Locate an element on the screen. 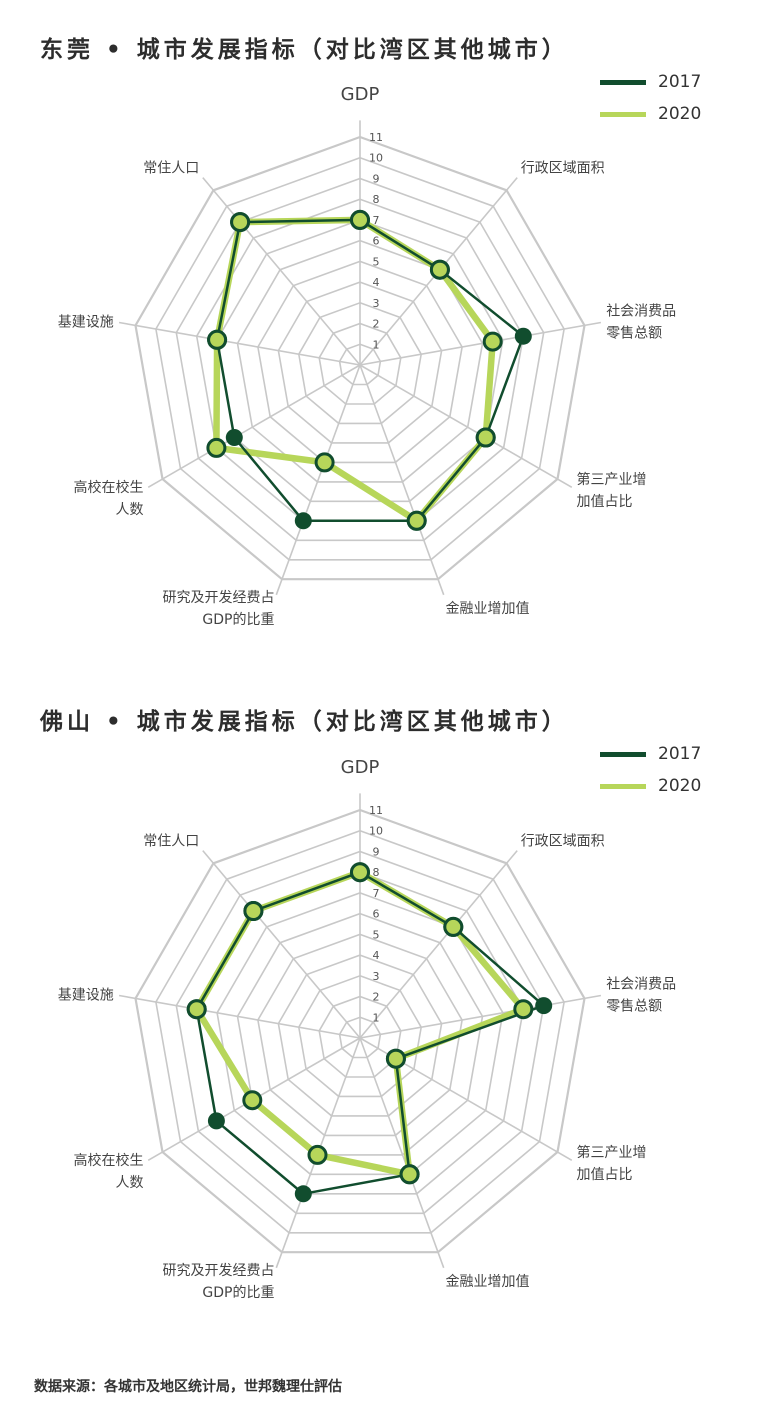 The width and height of the screenshot is (772, 1424). tick-label: 5 is located at coordinates (376, 261).